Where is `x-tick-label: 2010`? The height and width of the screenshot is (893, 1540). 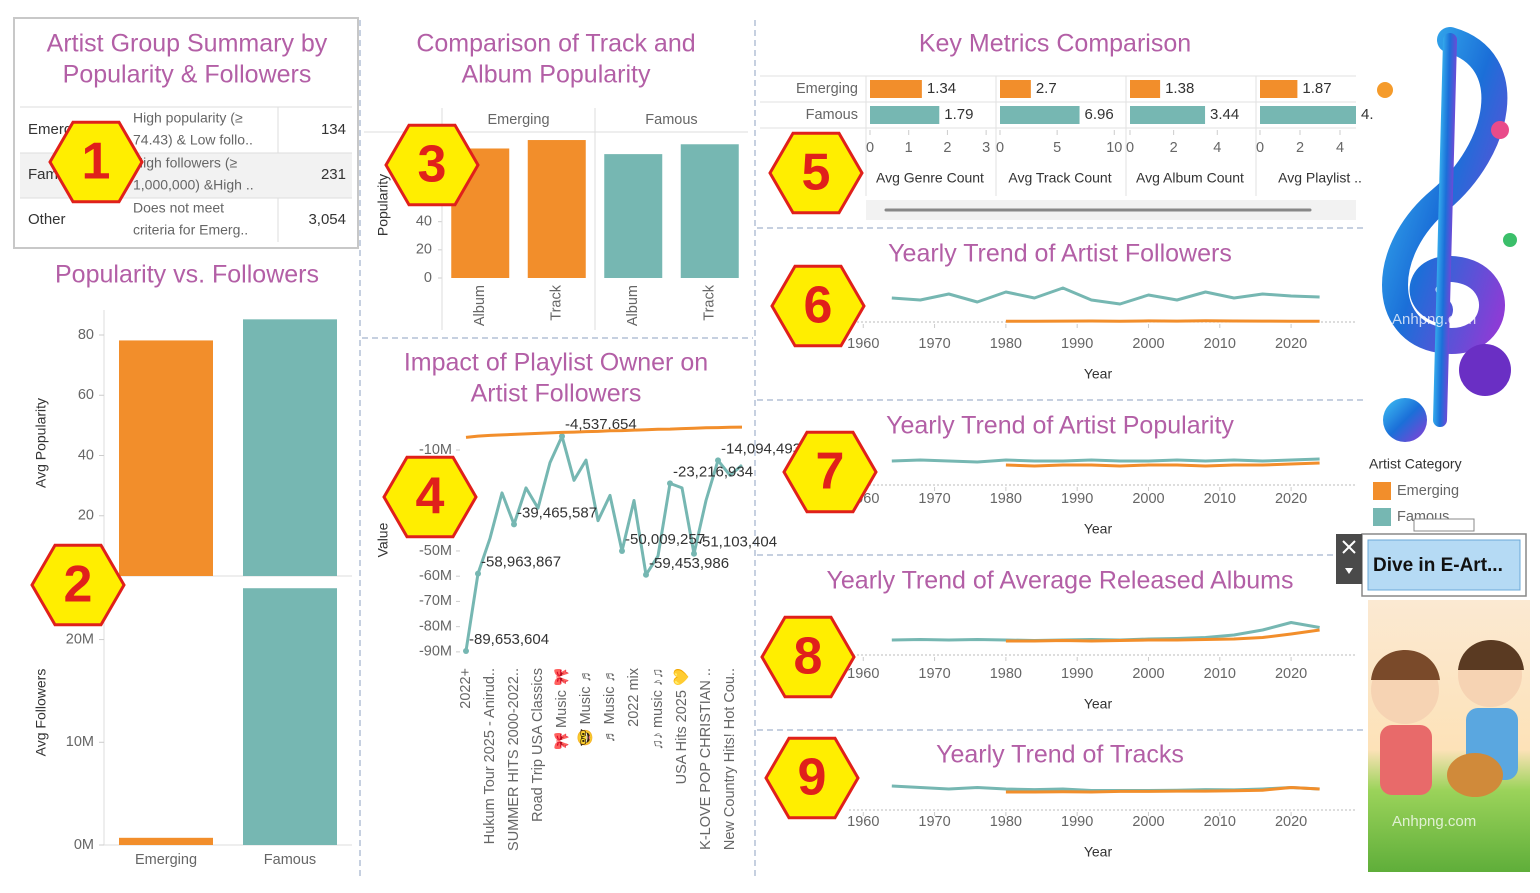
x-tick-label: 2010 is located at coordinates (1220, 674).